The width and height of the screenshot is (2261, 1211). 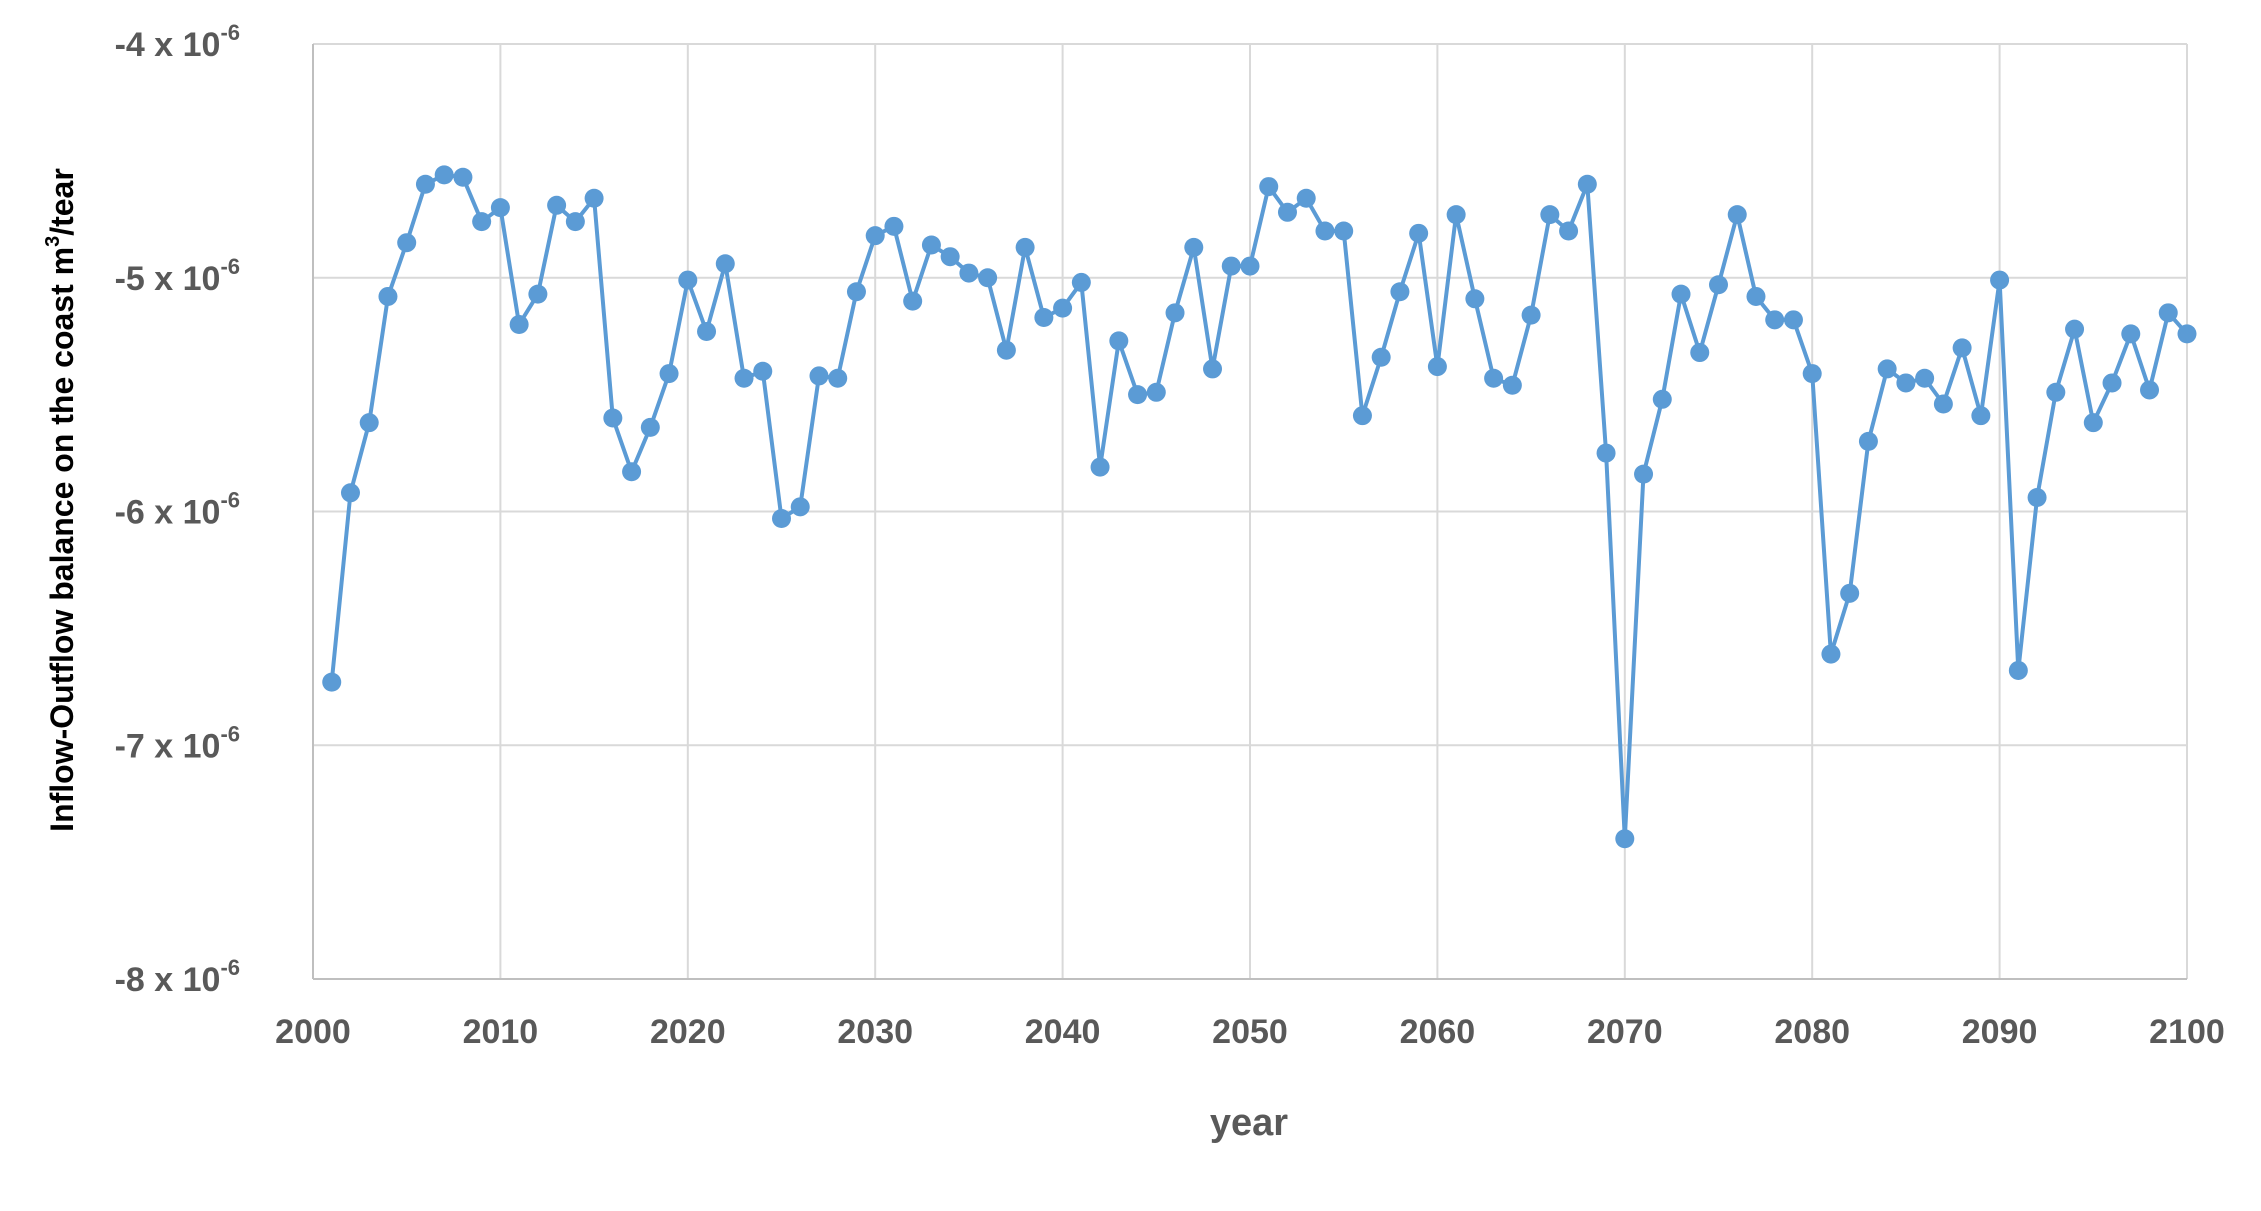 What do you see at coordinates (62, 539) in the screenshot?
I see `y-axis-title-main: Inflow-Outflow balance on the coast m` at bounding box center [62, 539].